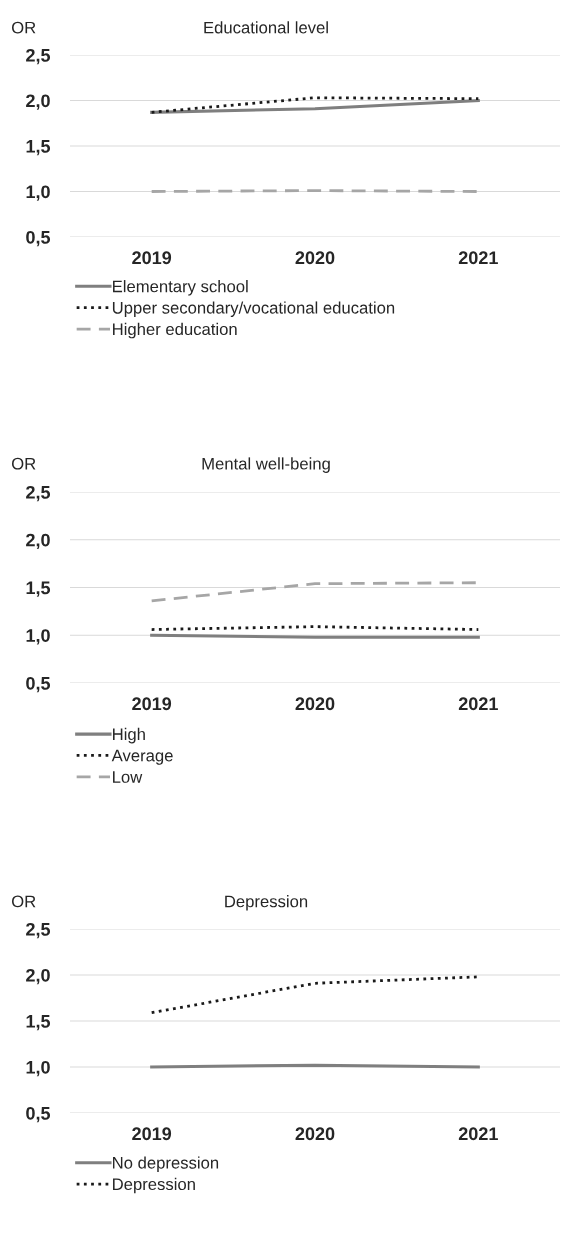 The width and height of the screenshot is (566, 1235). What do you see at coordinates (142, 757) in the screenshot?
I see `legend-label: Average` at bounding box center [142, 757].